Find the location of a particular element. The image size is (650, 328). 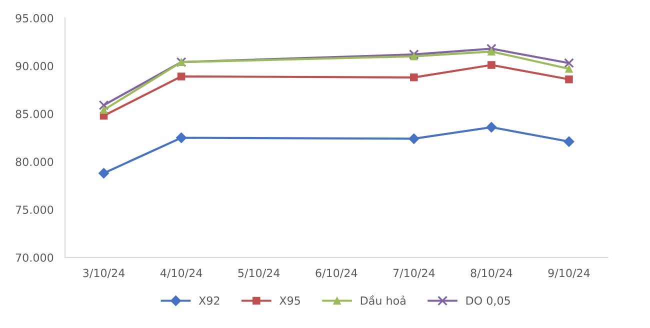

y-tick-label: 70.000 is located at coordinates (35, 257).